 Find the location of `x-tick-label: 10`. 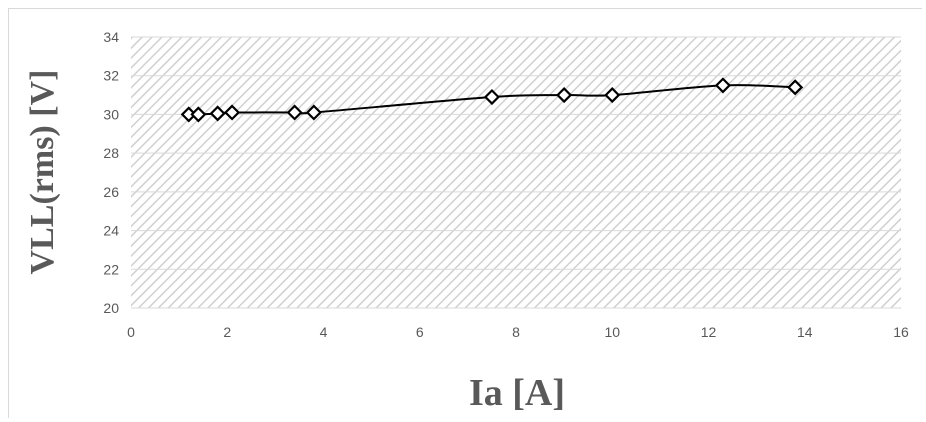

x-tick-label: 10 is located at coordinates (612, 332).